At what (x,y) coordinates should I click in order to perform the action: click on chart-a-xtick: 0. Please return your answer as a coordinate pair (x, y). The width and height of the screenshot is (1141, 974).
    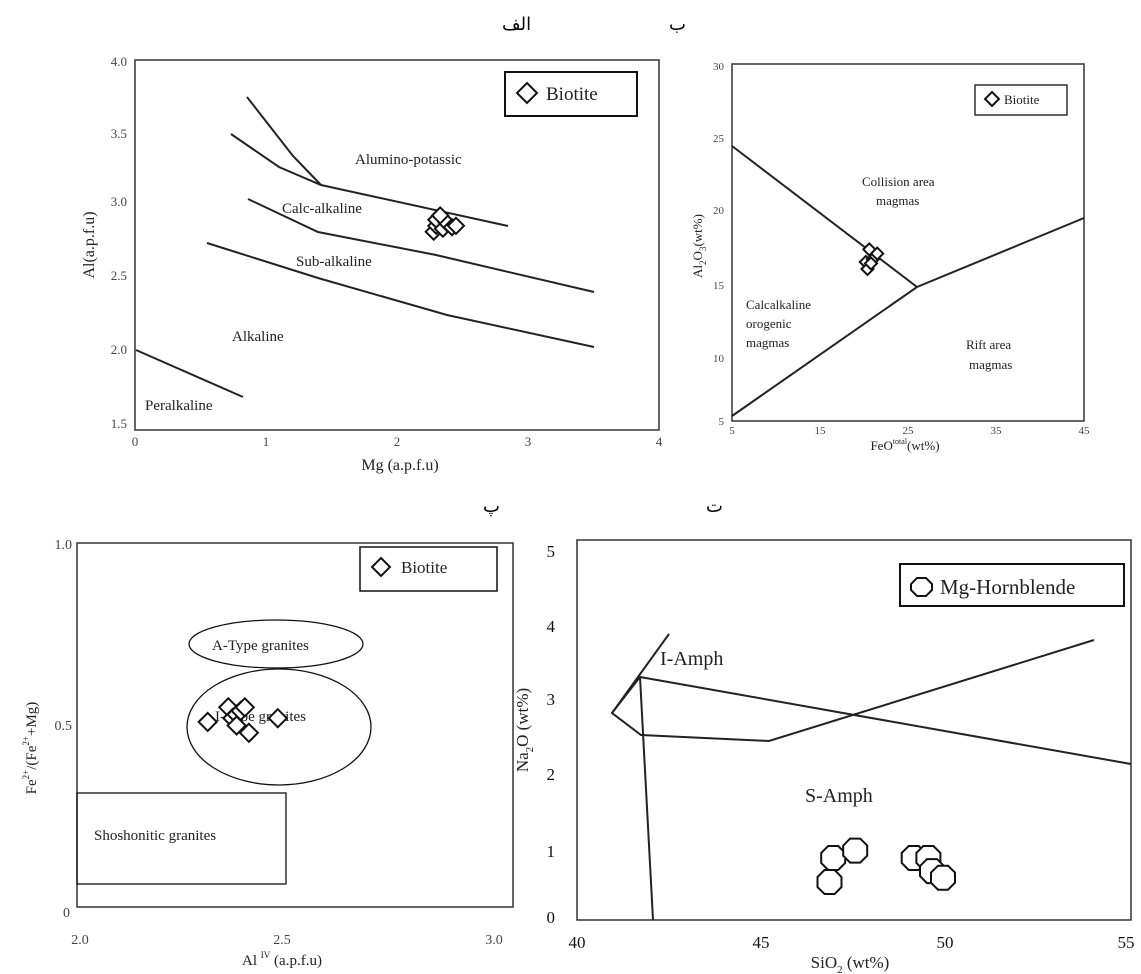
    Looking at the image, I should click on (135, 441).